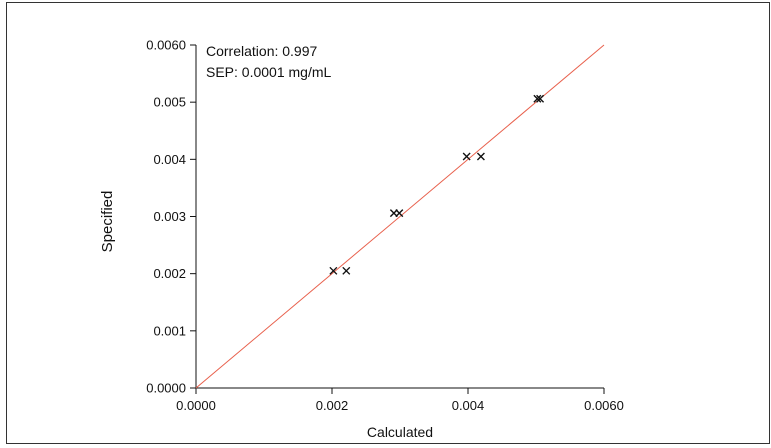 This screenshot has width=771, height=448. What do you see at coordinates (166, 388) in the screenshot?
I see `y-tick-label: 0.0000` at bounding box center [166, 388].